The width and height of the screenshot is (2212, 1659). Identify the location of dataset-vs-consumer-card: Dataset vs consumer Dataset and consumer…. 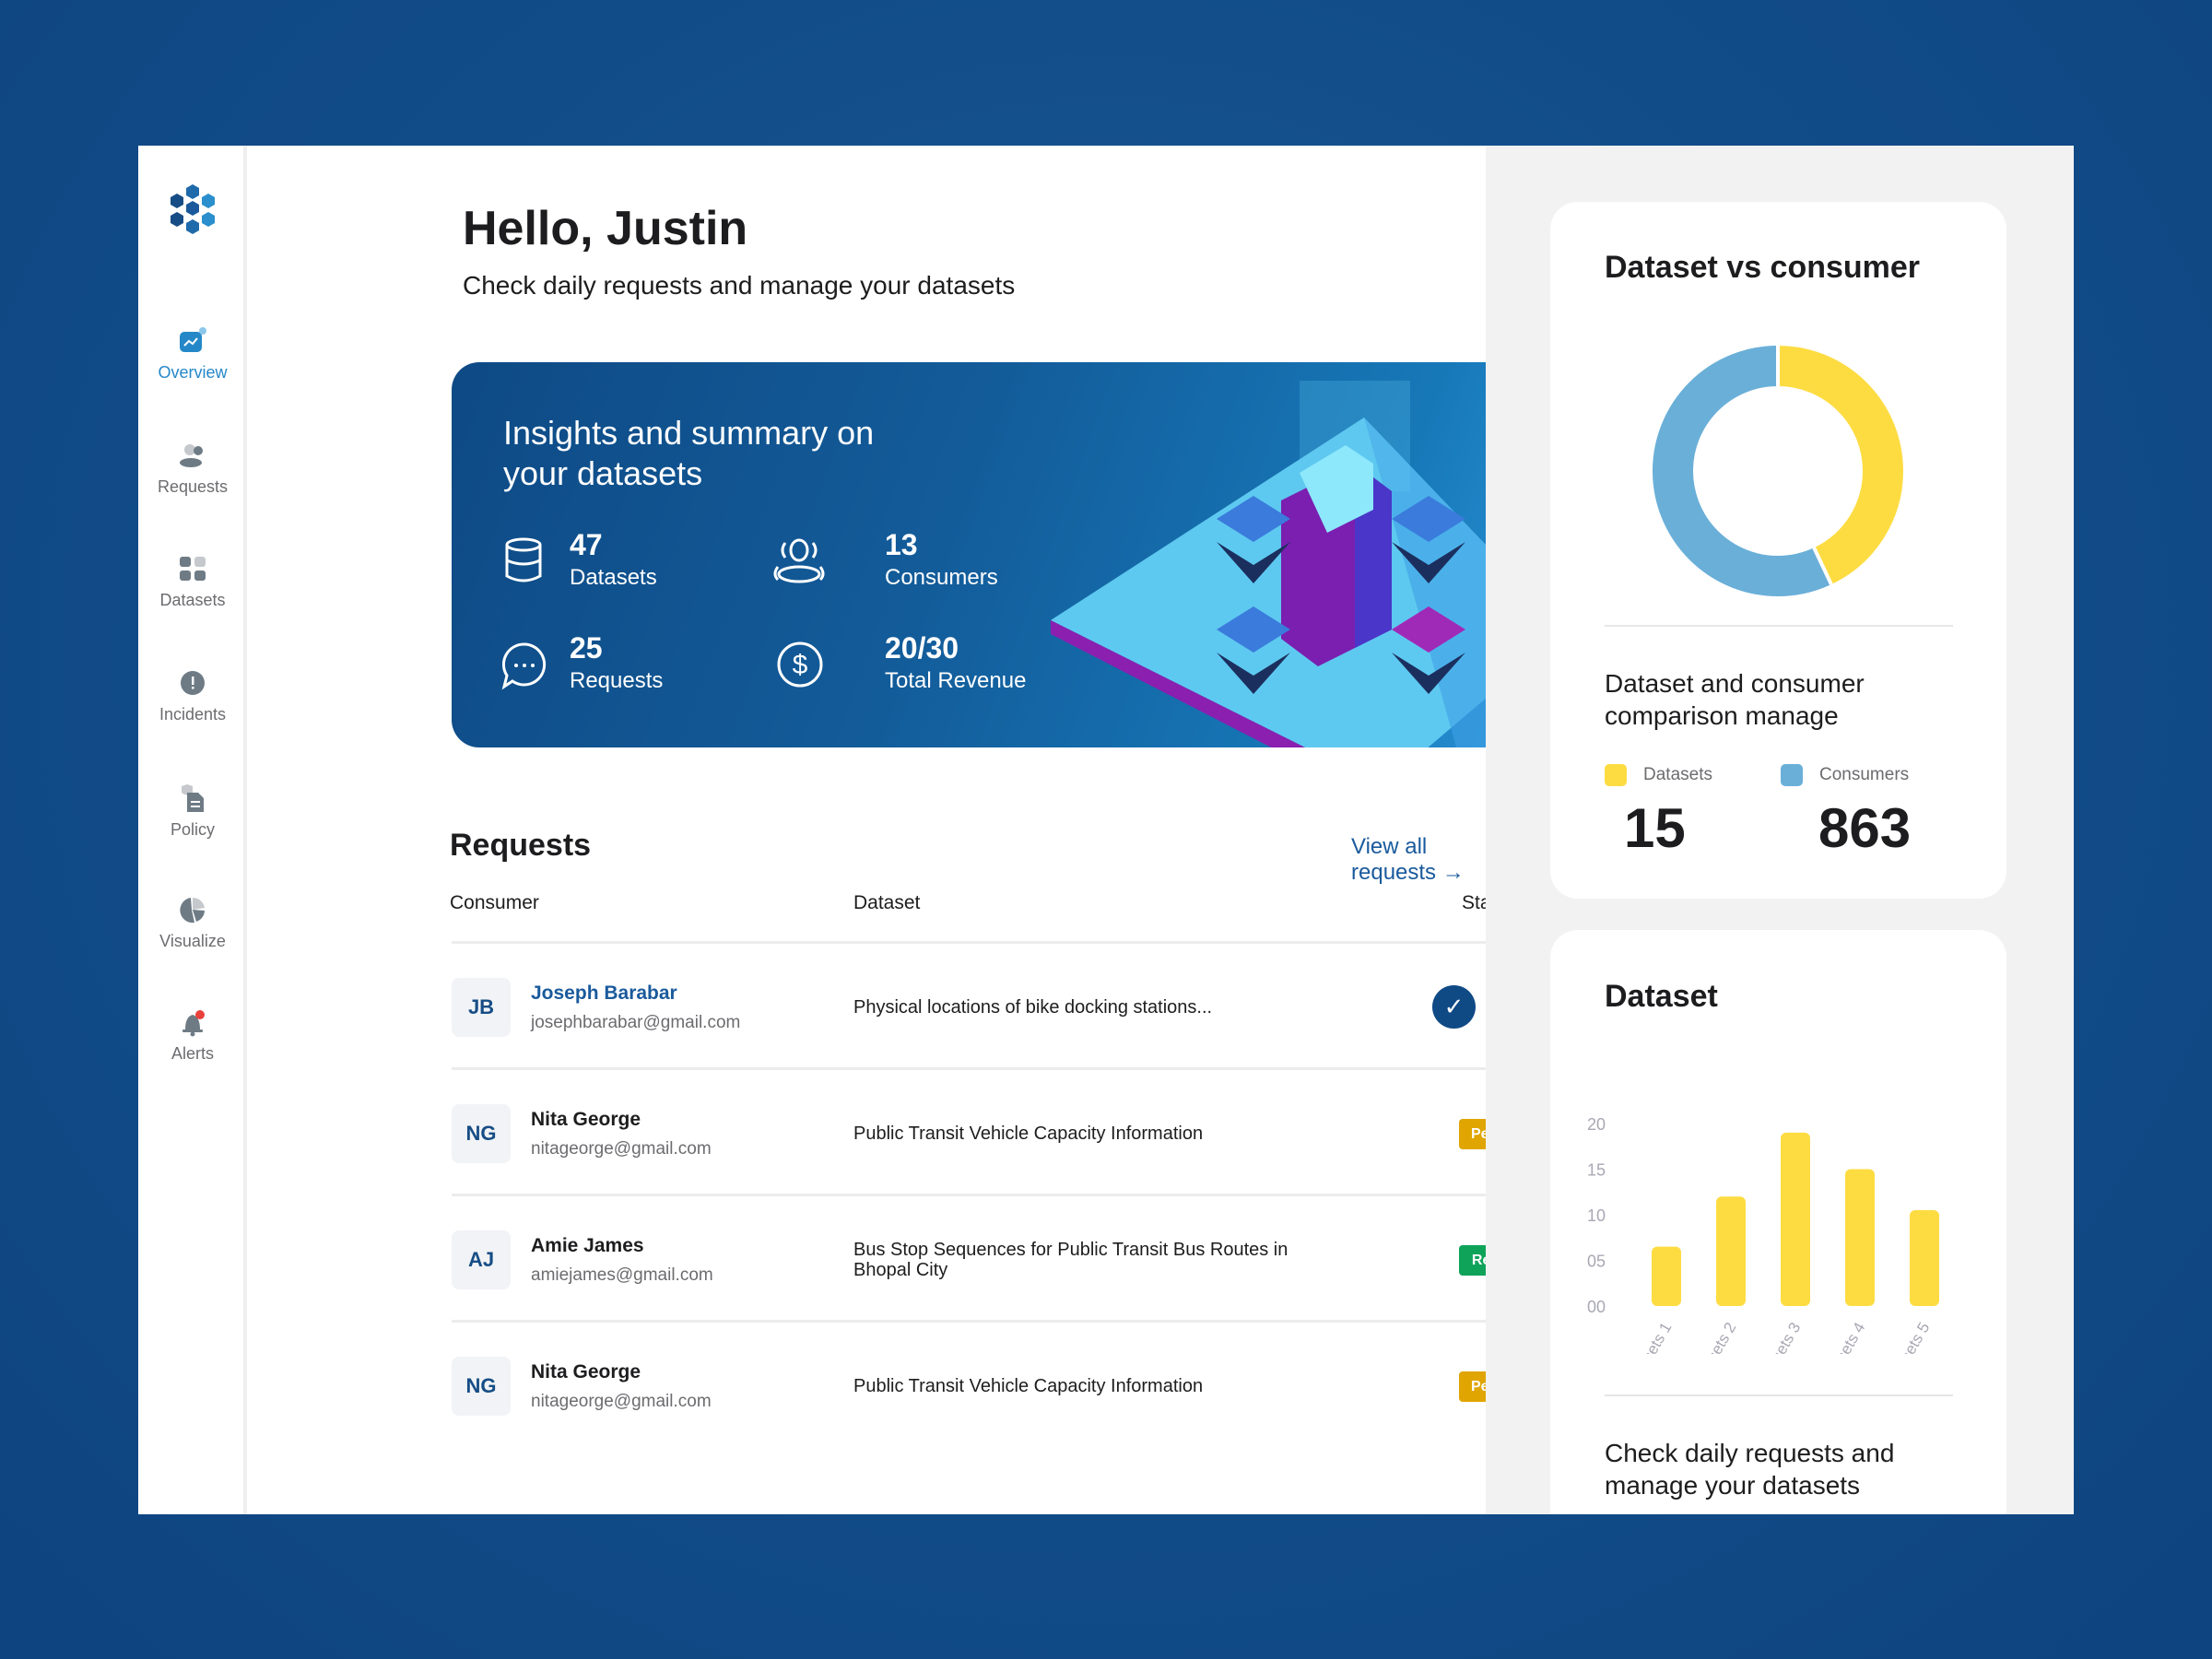
(1778, 550).